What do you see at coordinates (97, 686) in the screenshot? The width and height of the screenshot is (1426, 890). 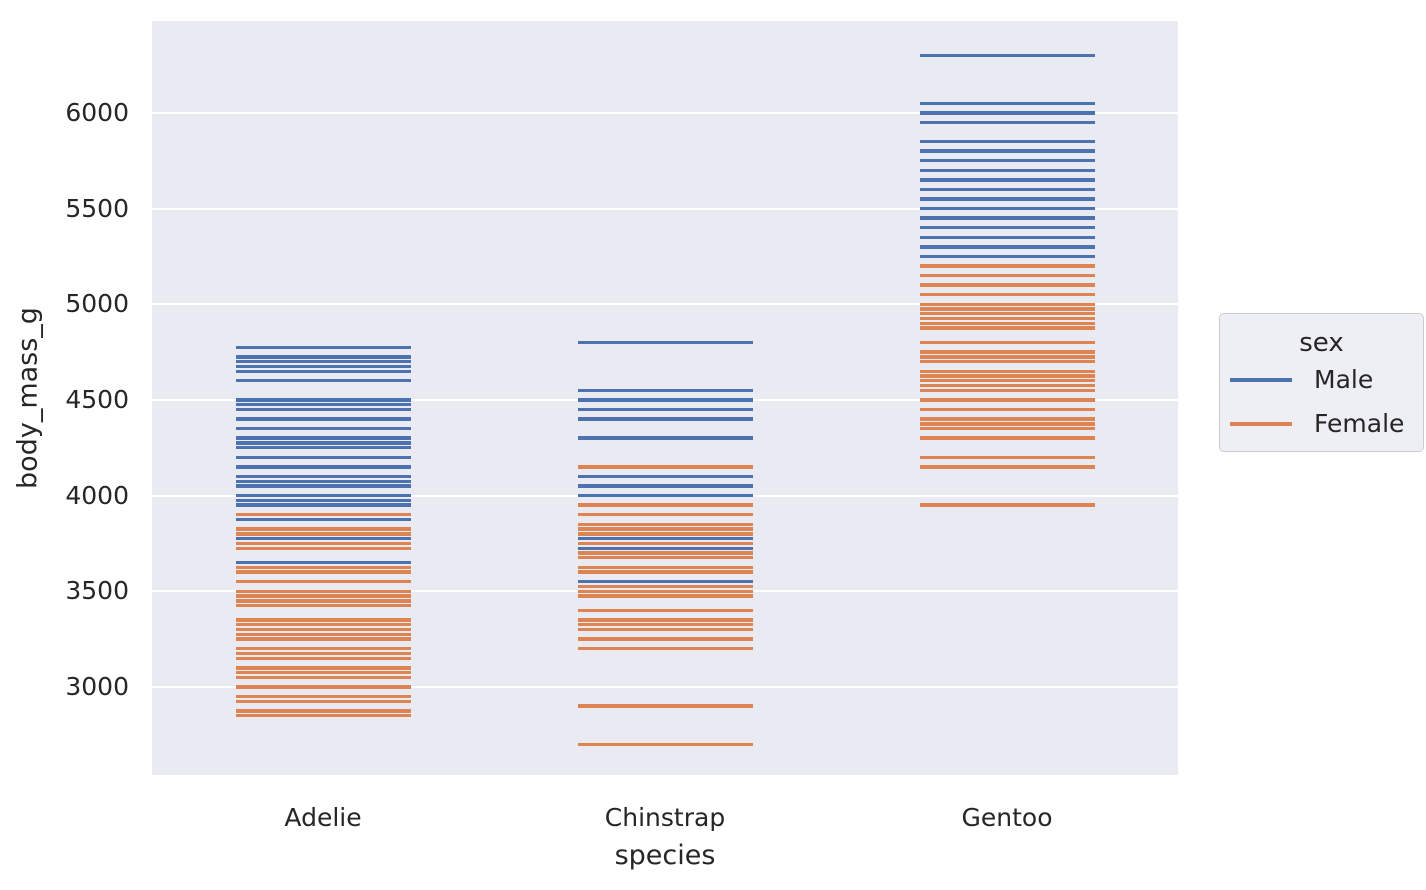 I see `y-tick-label-3000: 3000` at bounding box center [97, 686].